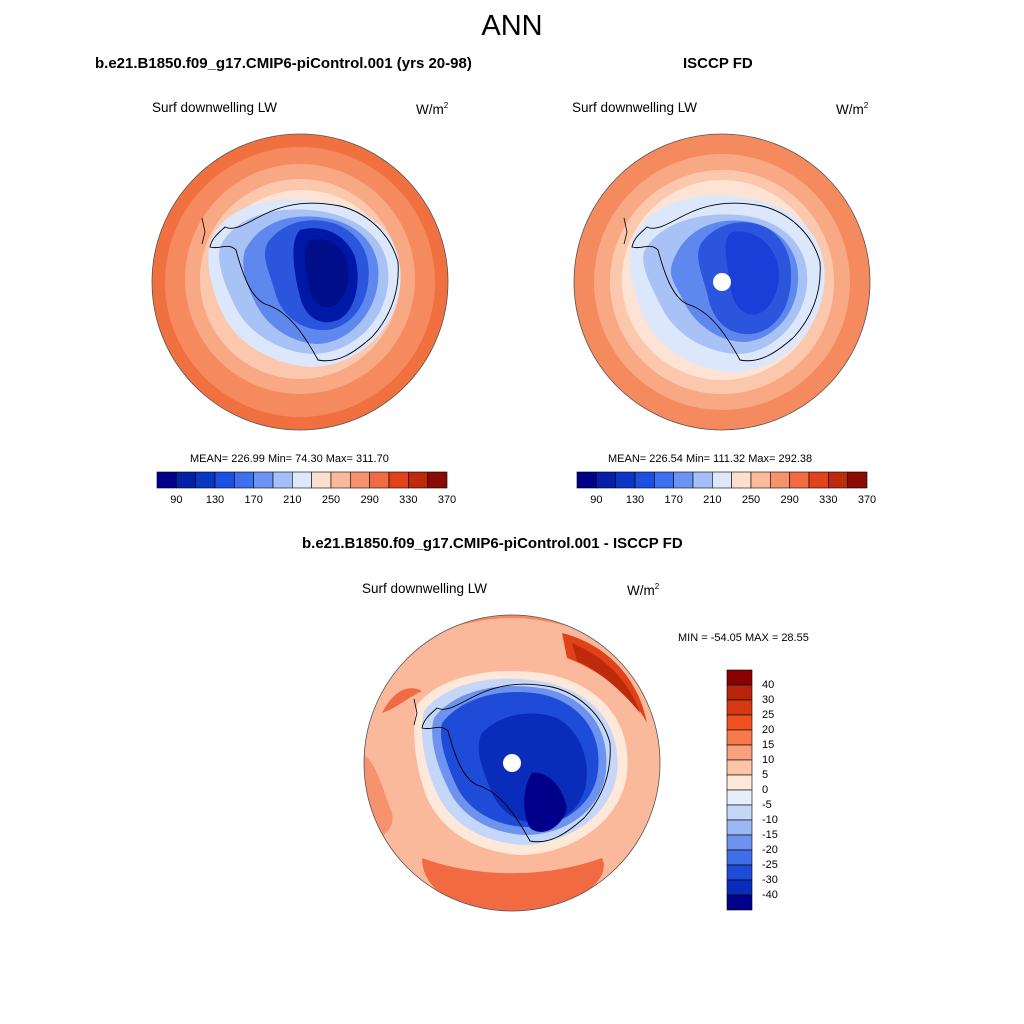  I want to click on colorbar-tick-label: -30, so click(770, 880).